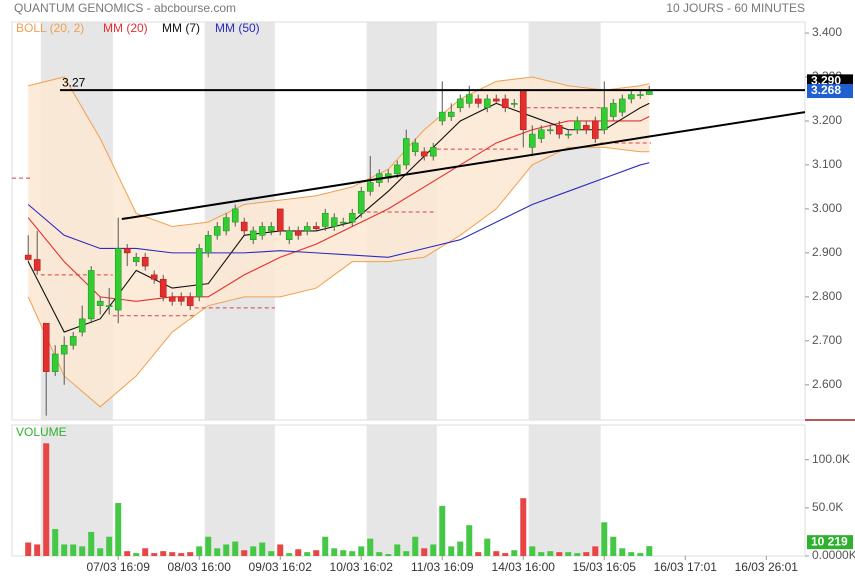  I want to click on y-tick-label: 50.0K, so click(827, 507).